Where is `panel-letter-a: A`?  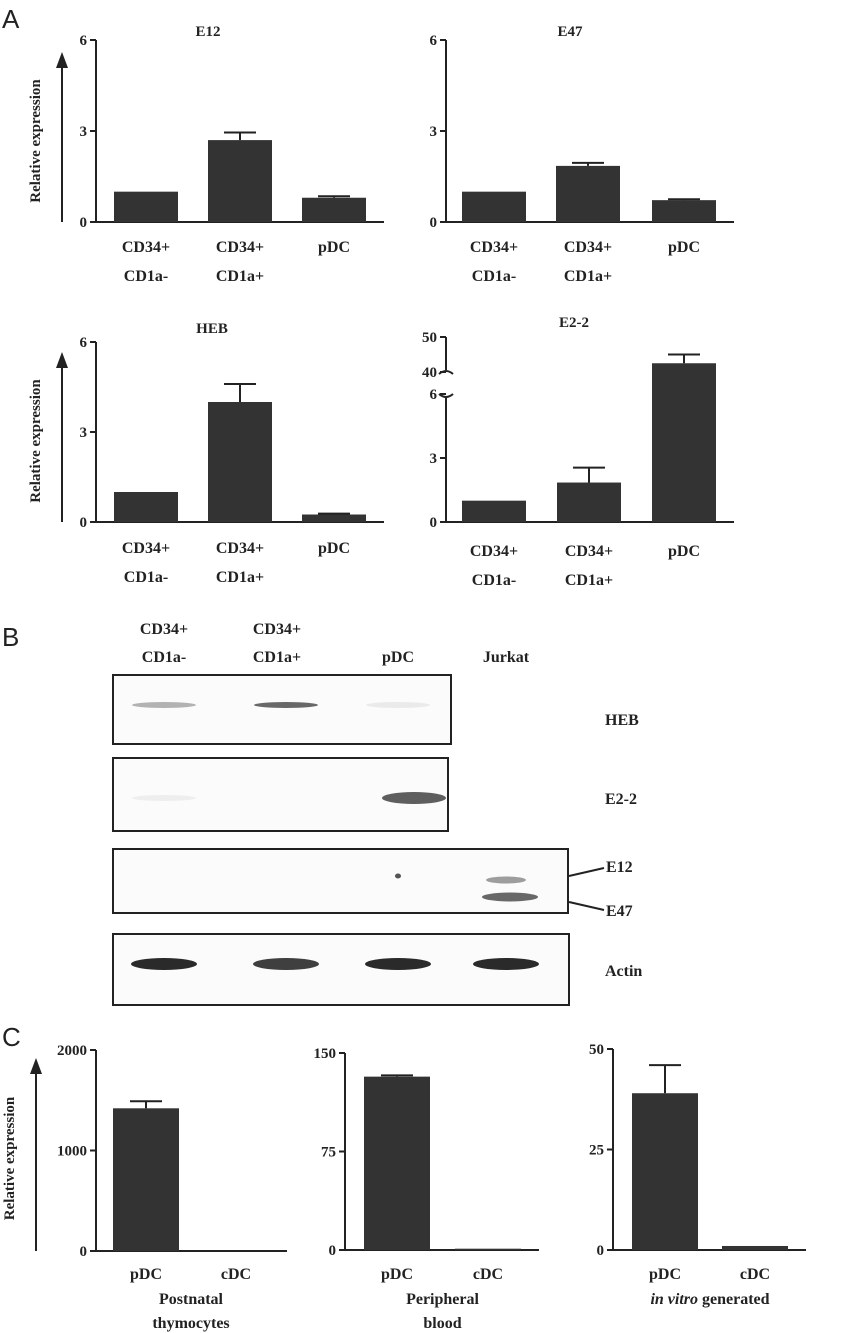 panel-letter-a: A is located at coordinates (11, 19).